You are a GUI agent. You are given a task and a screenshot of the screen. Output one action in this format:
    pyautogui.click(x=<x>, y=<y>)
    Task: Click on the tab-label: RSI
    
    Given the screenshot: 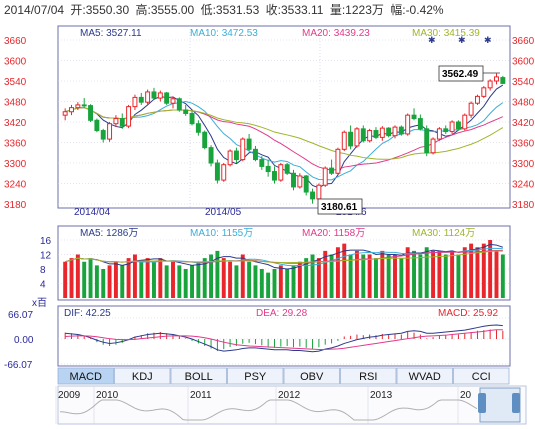 What is the action you would take?
    pyautogui.click(x=368, y=377)
    